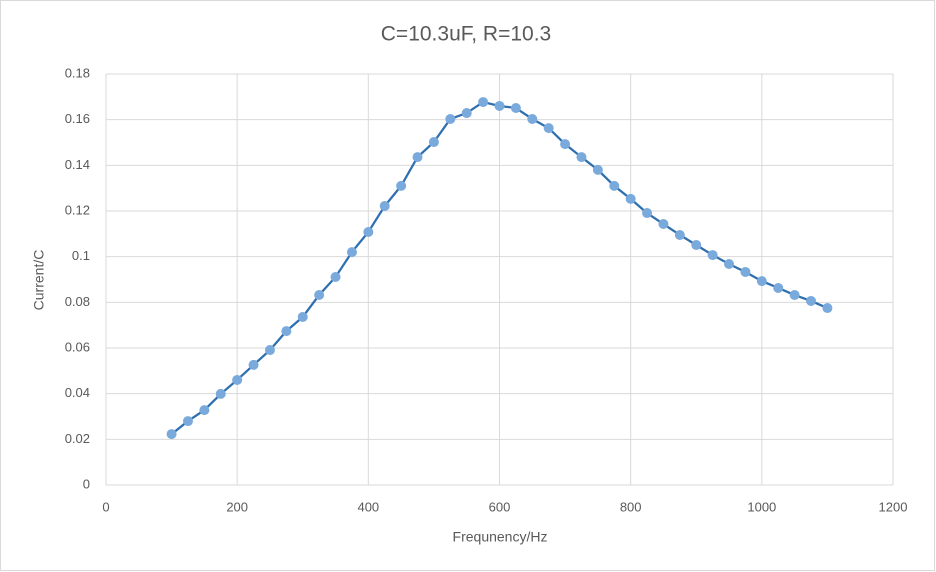 Image resolution: width=936 pixels, height=572 pixels. What do you see at coordinates (77, 72) in the screenshot?
I see `y-tick-label: 0.18` at bounding box center [77, 72].